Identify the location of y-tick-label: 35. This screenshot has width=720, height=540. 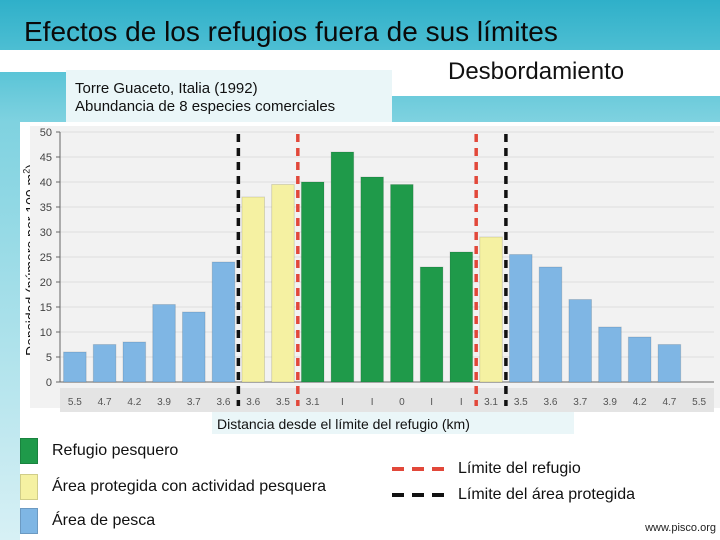
(46, 208).